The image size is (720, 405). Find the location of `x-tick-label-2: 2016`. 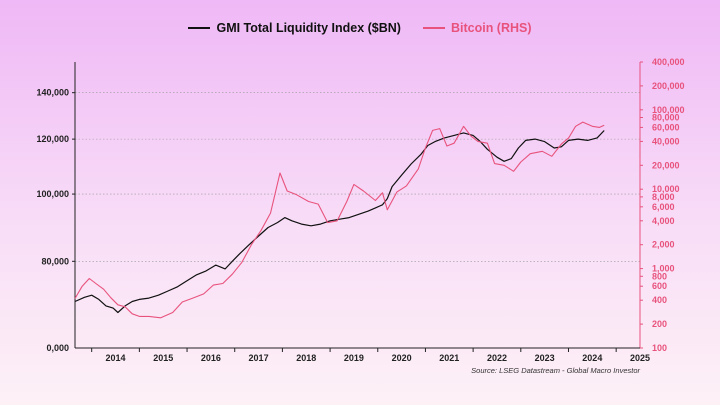

x-tick-label-2: 2016 is located at coordinates (211, 358).